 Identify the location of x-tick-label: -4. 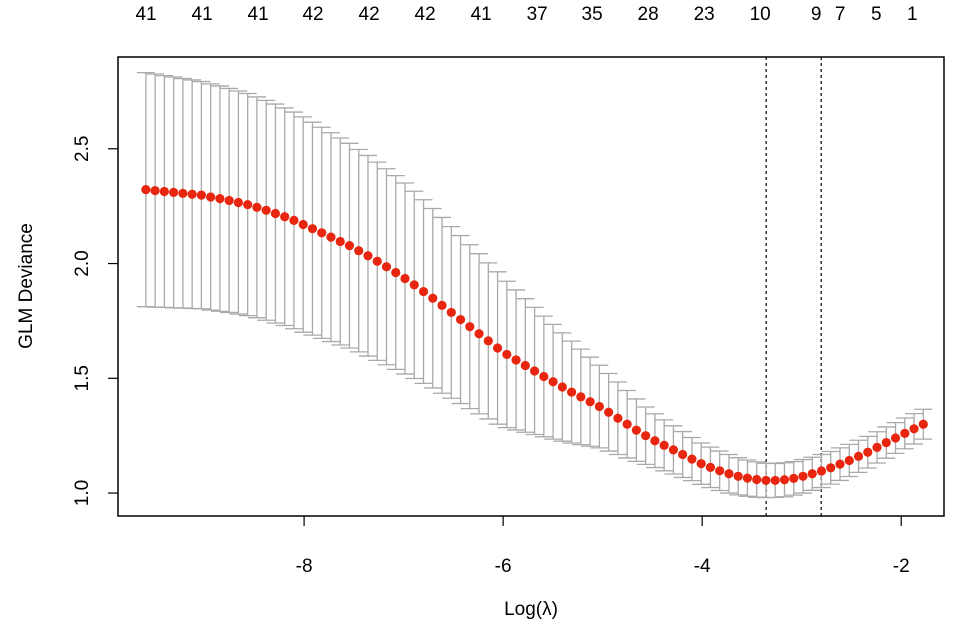
(702, 566).